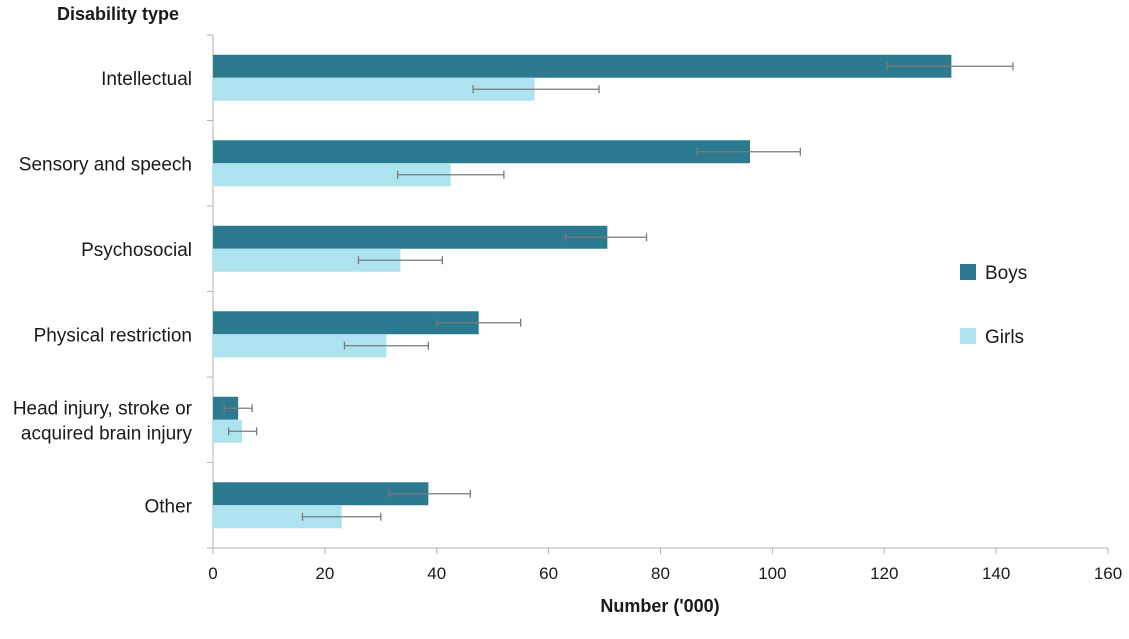 The image size is (1129, 639). I want to click on category-label: acquired brain injury, so click(107, 433).